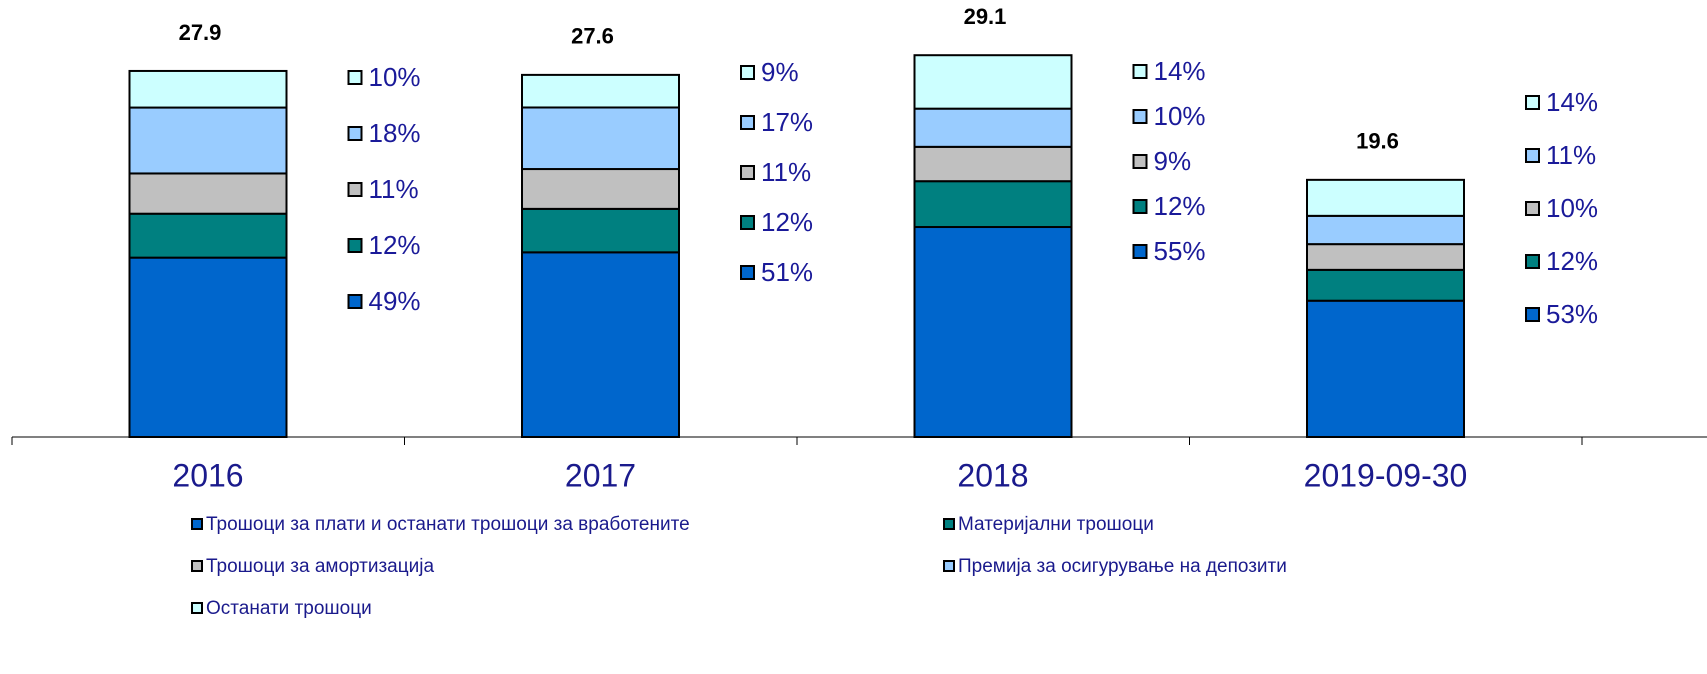  Describe the element at coordinates (1056, 524) in the screenshot. I see `legend-label: Материјални трошоци` at that location.